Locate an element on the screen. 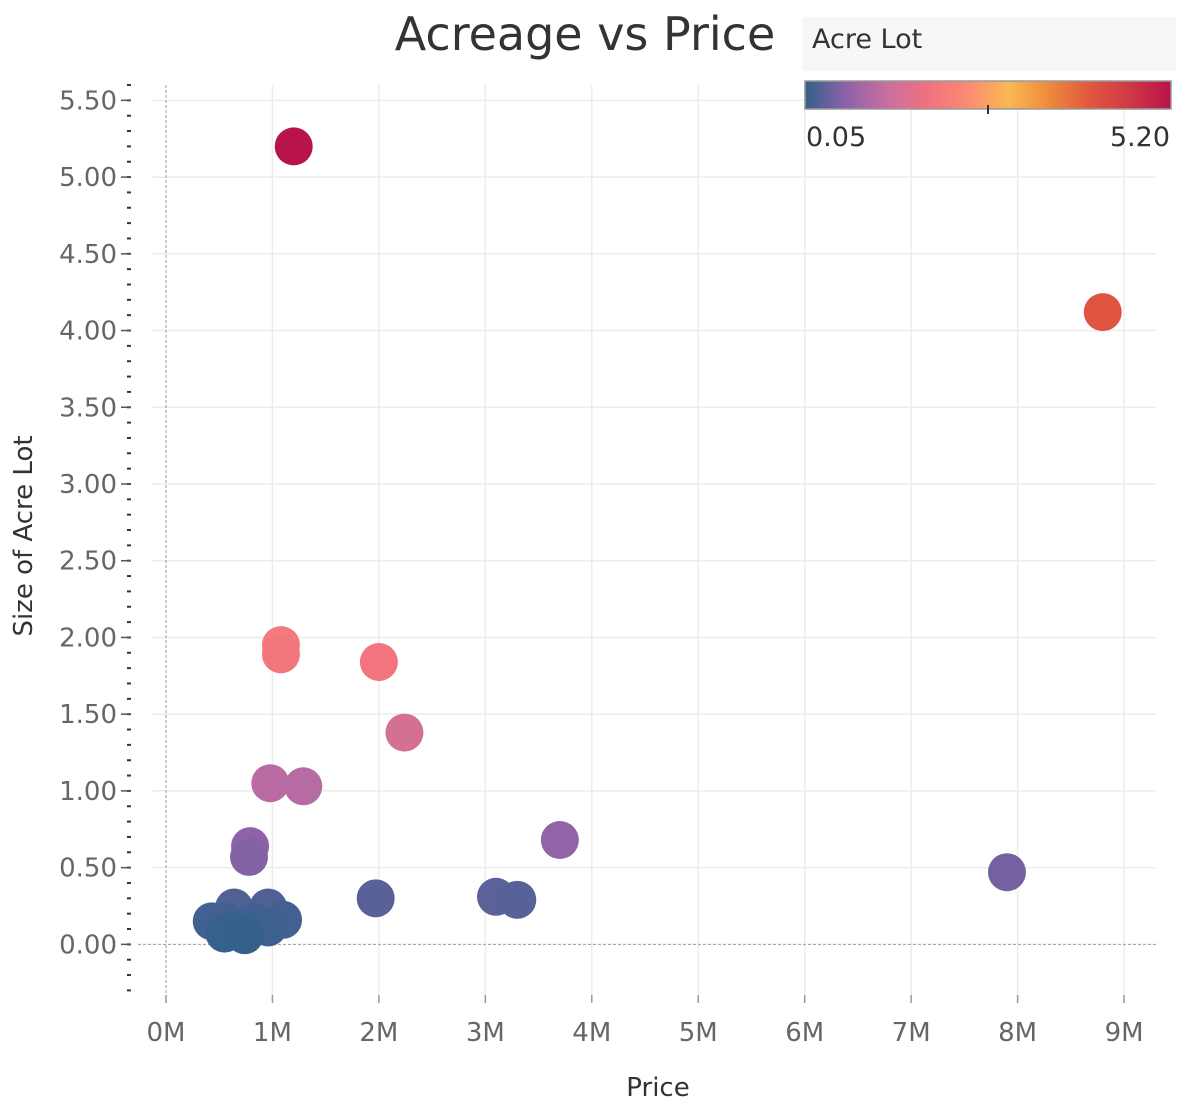 This screenshot has width=1186, height=1106. x-tick-label: 9M is located at coordinates (1124, 1033).